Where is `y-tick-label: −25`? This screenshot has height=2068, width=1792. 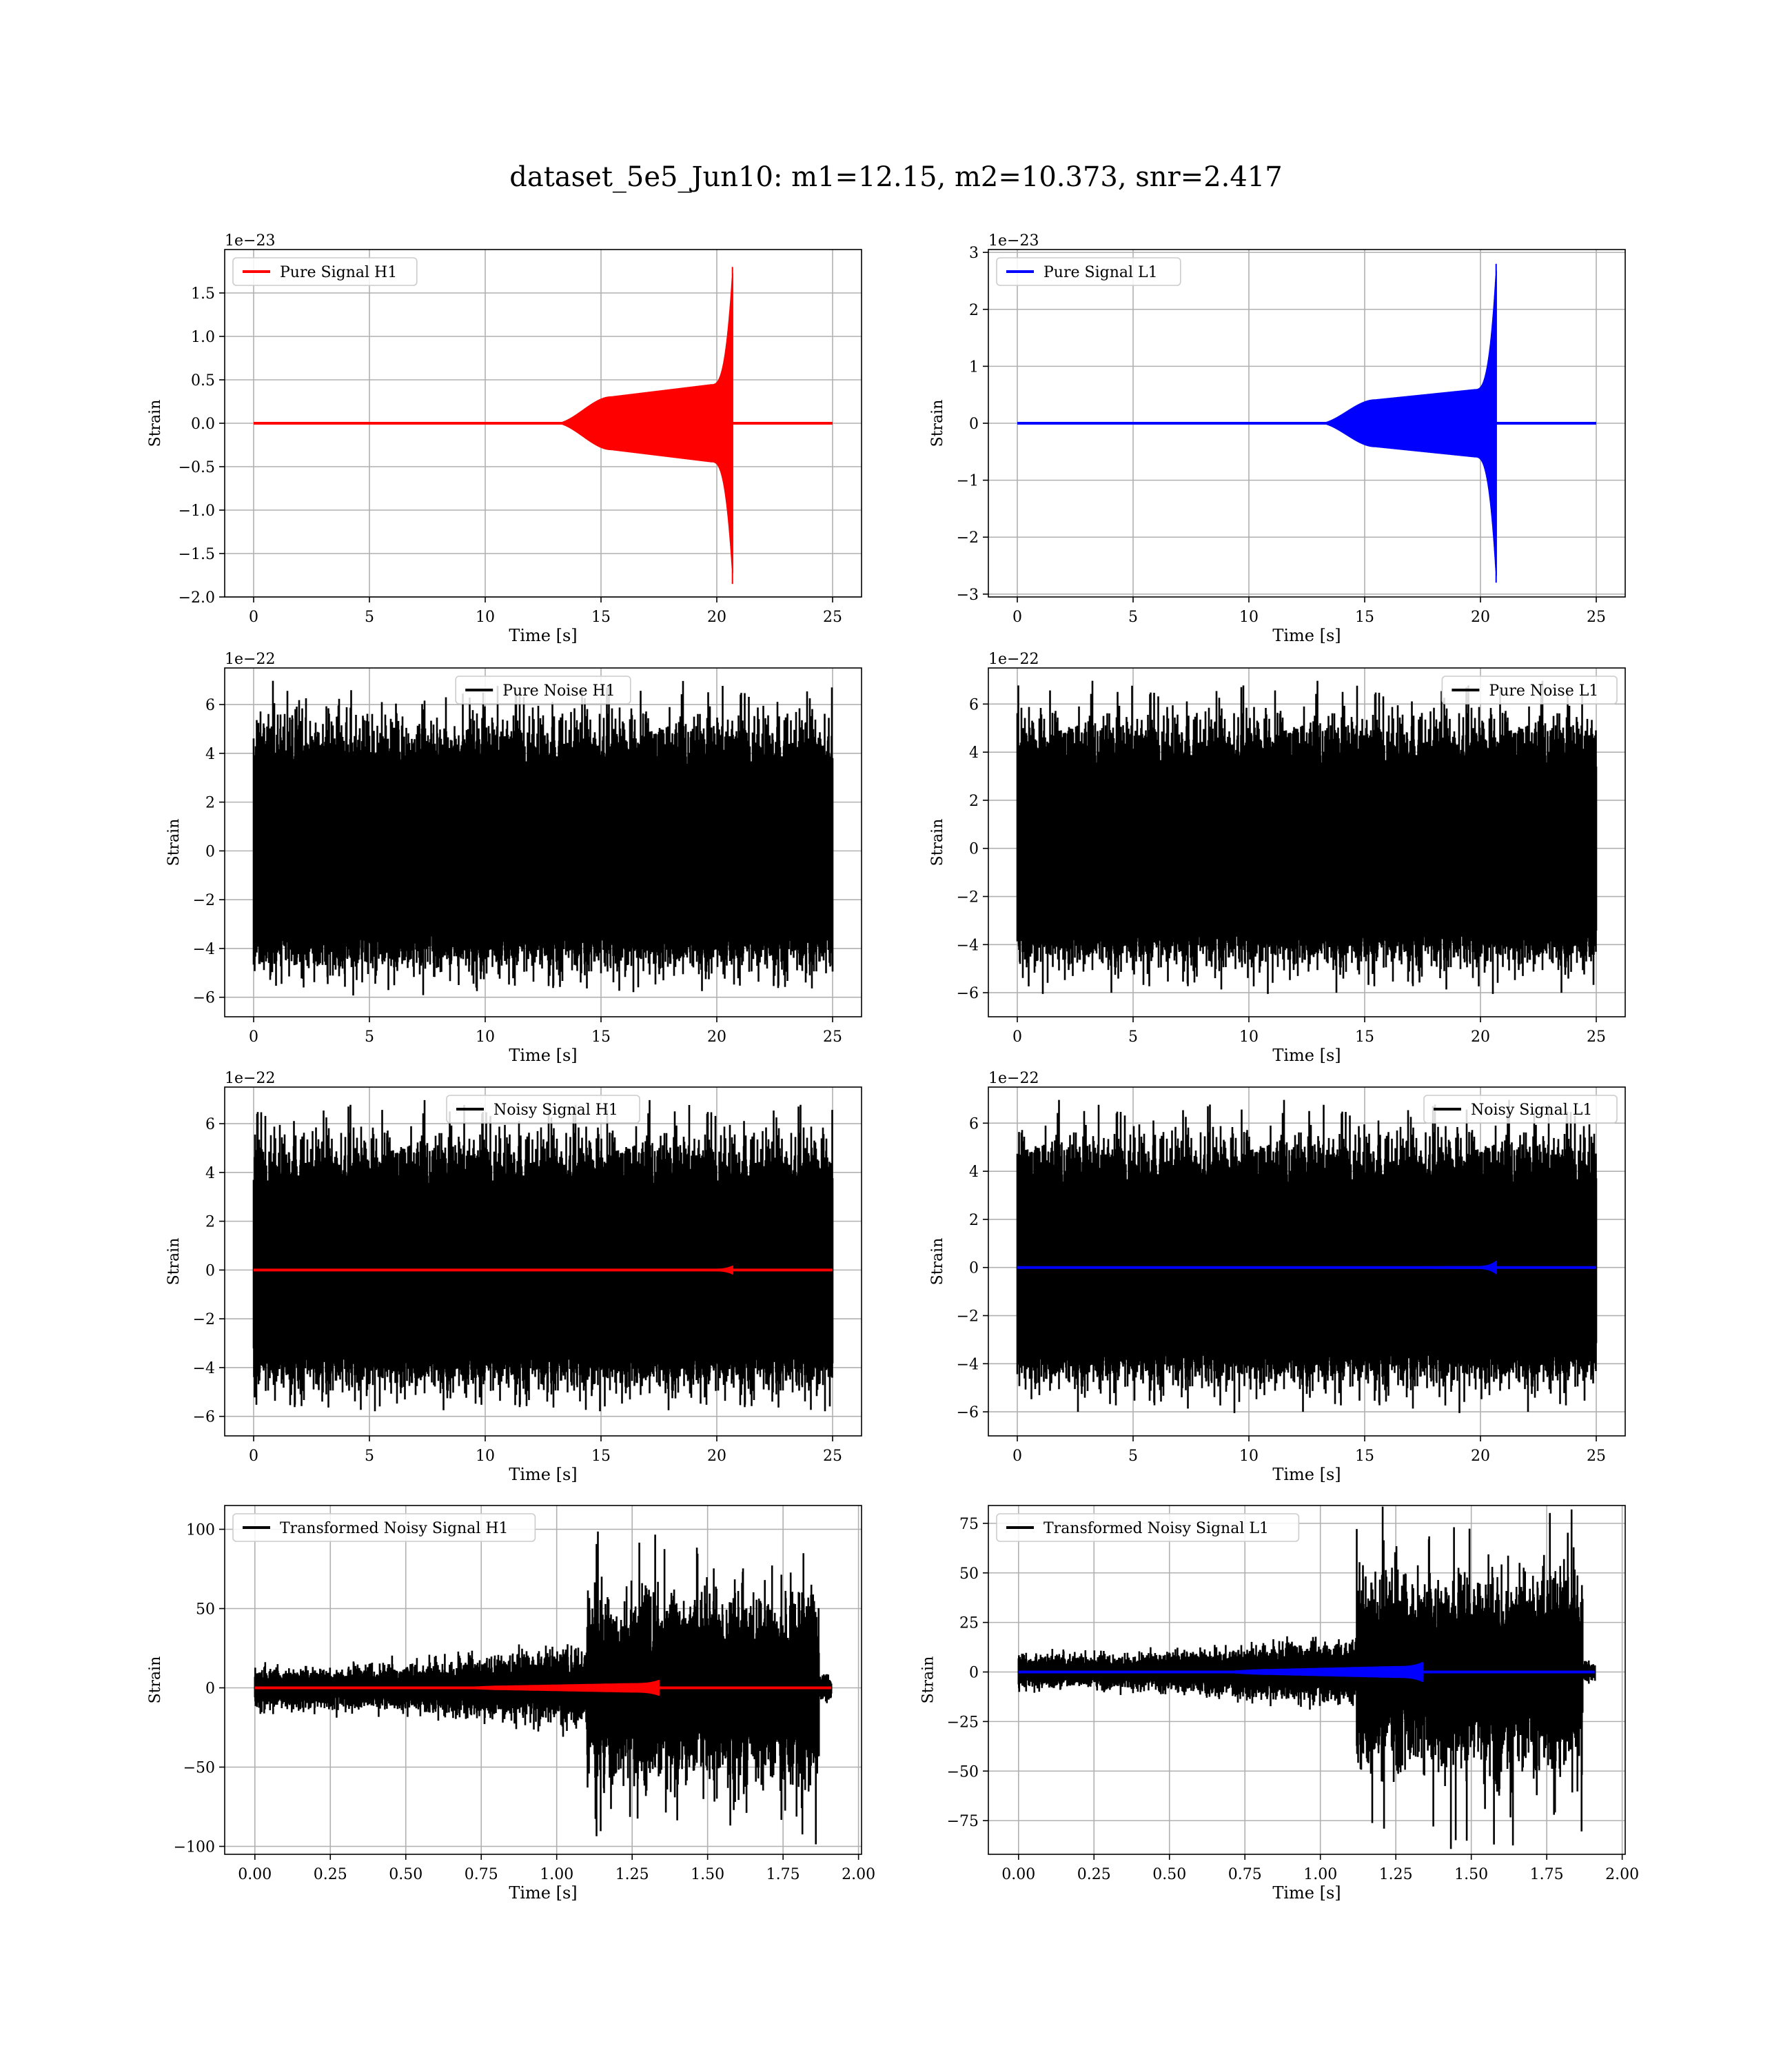
y-tick-label: −25 is located at coordinates (963, 1722).